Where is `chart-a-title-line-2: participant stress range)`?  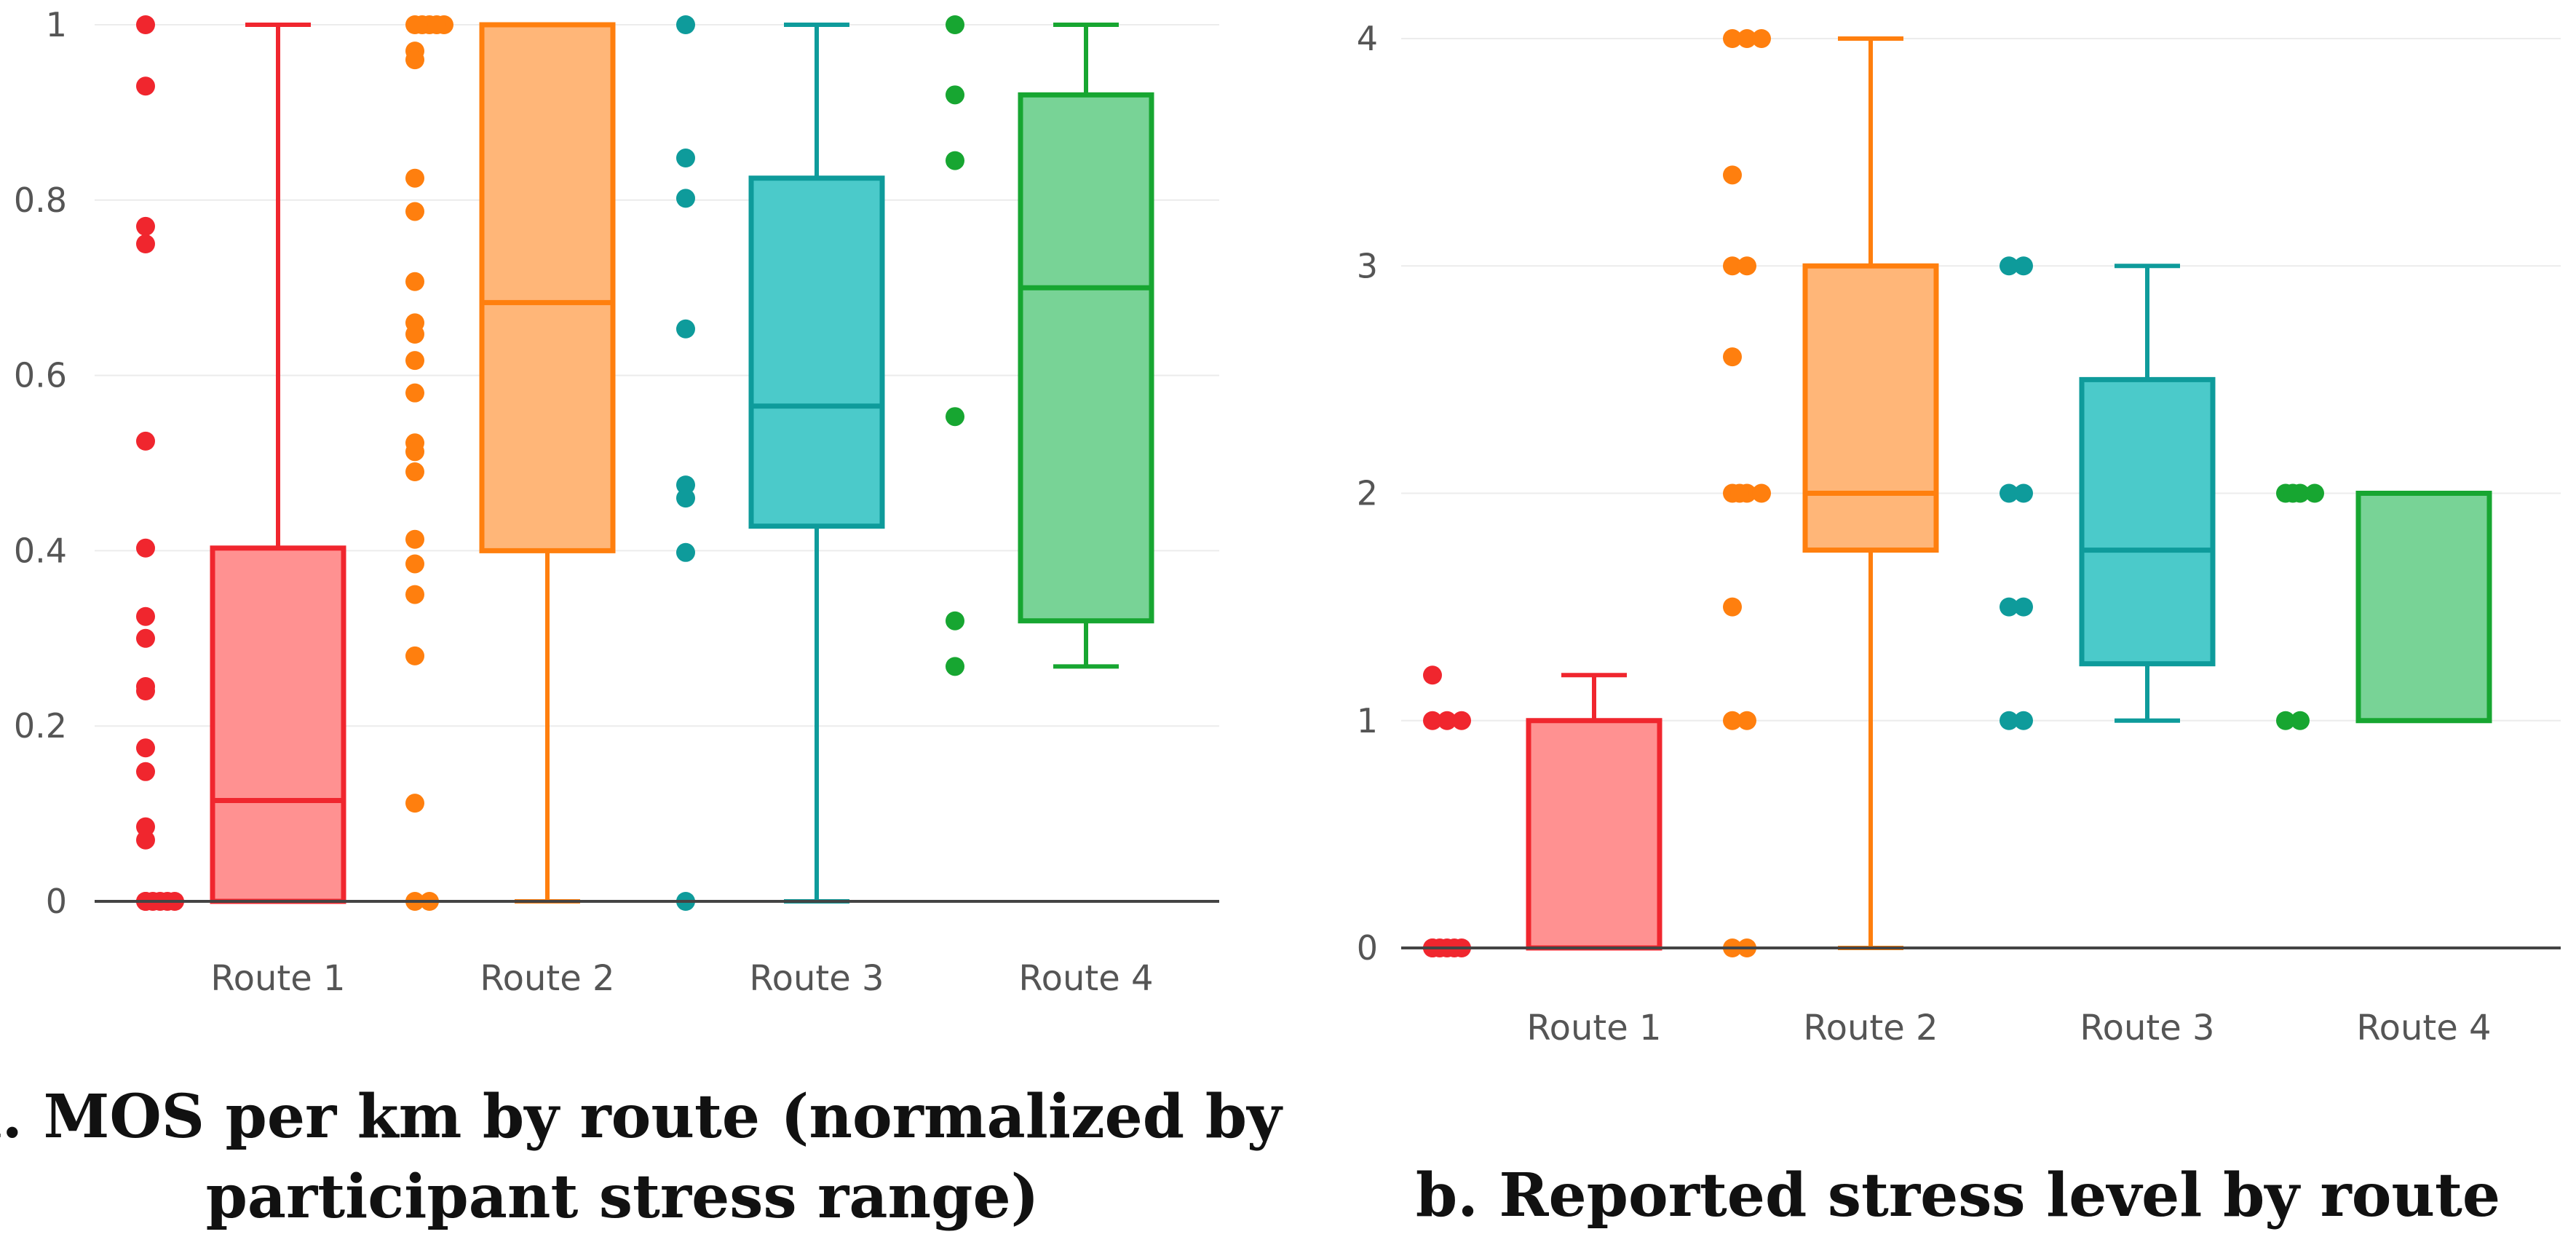
chart-a-title-line-2: participant stress range) is located at coordinates (622, 1197).